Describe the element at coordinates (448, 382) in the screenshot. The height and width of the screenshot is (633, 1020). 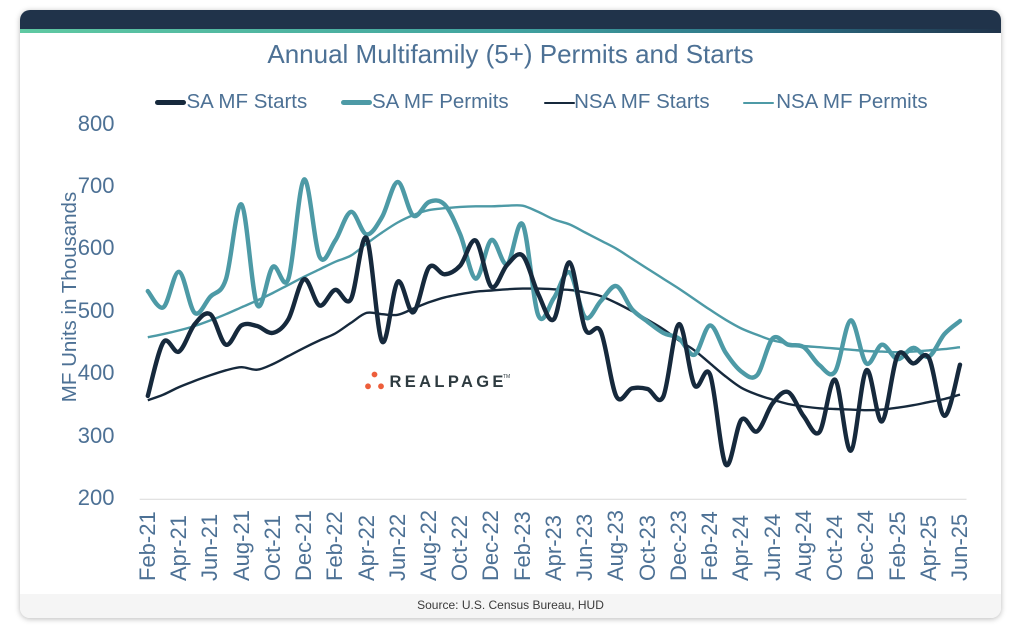
I see `svg-text: REALPAGE` at that location.